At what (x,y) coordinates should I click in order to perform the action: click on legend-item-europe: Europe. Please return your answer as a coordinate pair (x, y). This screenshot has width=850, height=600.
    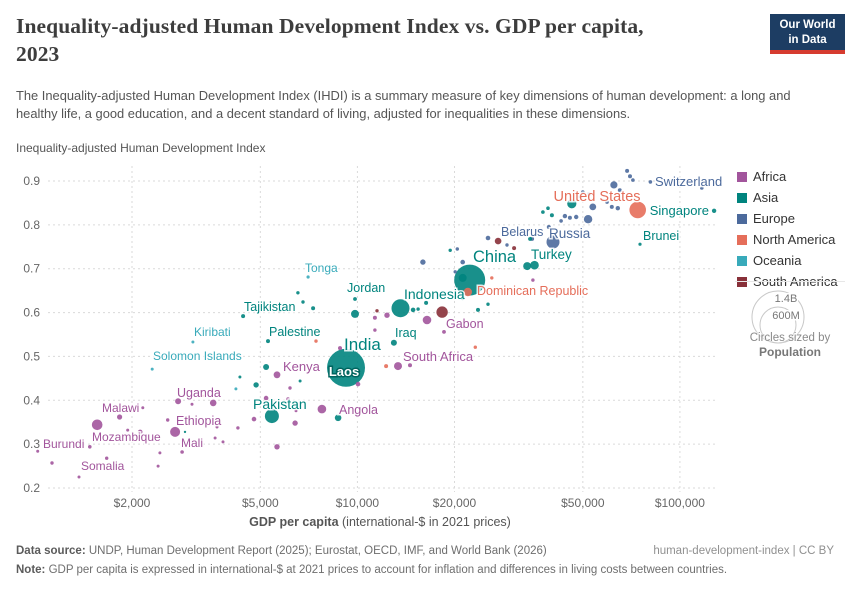
    Looking at the image, I should click on (787, 218).